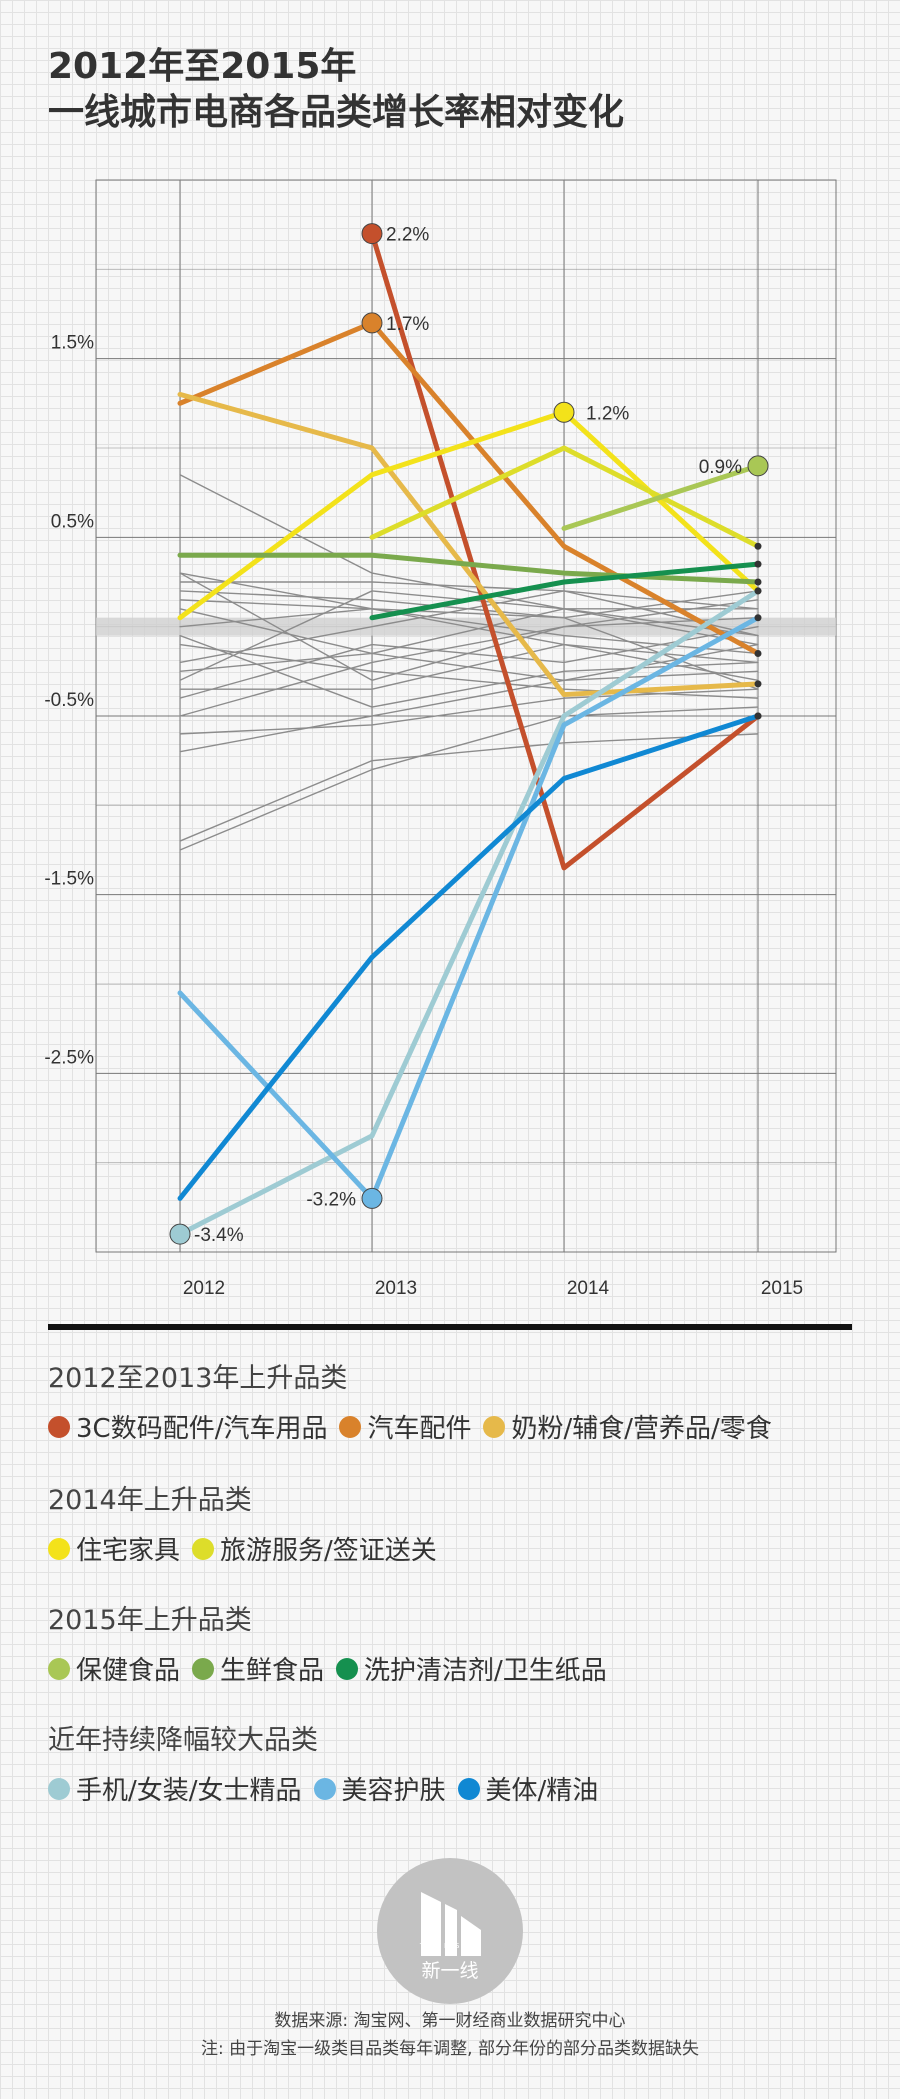 The width and height of the screenshot is (900, 2099). What do you see at coordinates (150, 1620) in the screenshot?
I see `legend-group-title: 2015年上升品类` at bounding box center [150, 1620].